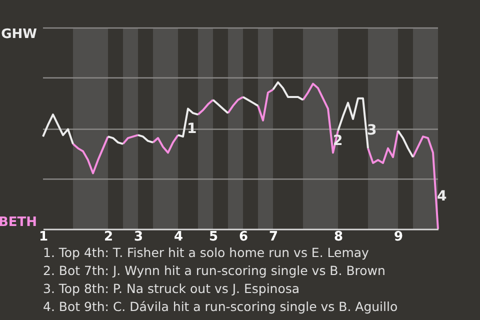 The image size is (480, 320). I want to click on x-tick-label: 5, so click(213, 237).